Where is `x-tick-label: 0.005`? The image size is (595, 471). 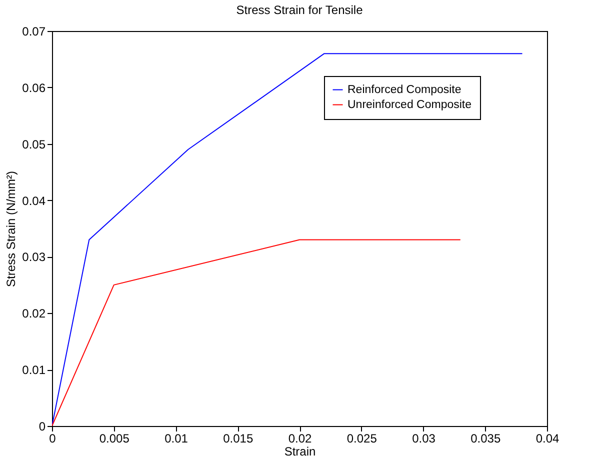
x-tick-label: 0.005 is located at coordinates (114, 439).